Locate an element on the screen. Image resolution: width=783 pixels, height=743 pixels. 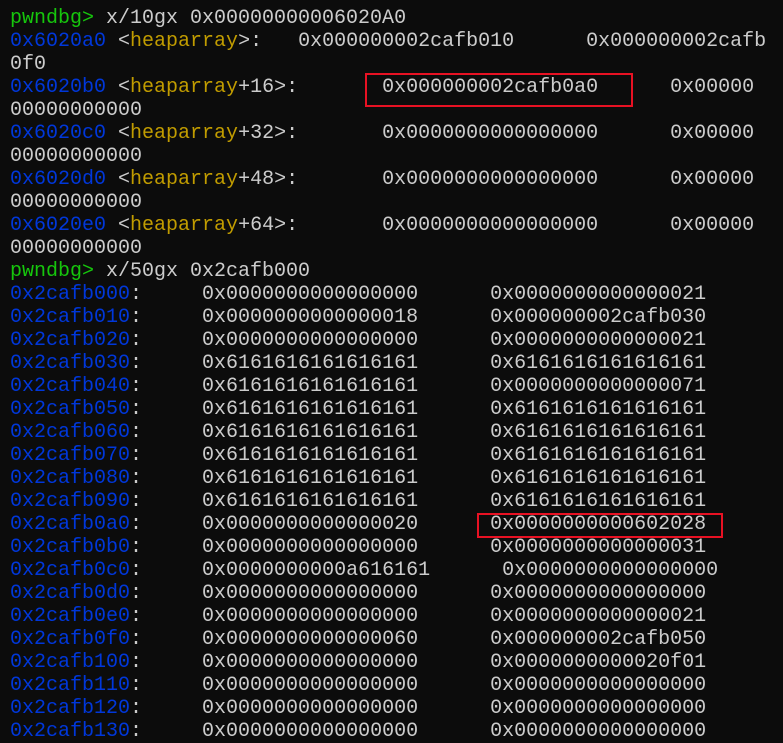
terminal-line: 0f0 is located at coordinates (28, 64).